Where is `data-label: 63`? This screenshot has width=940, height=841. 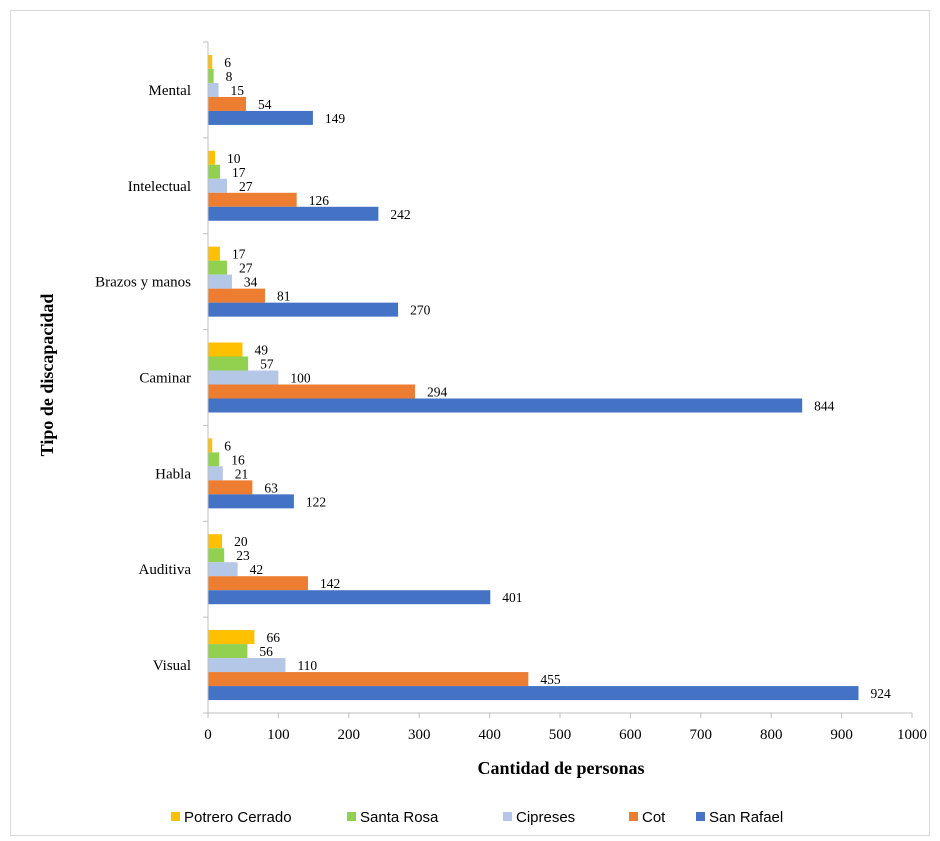 data-label: 63 is located at coordinates (271, 487).